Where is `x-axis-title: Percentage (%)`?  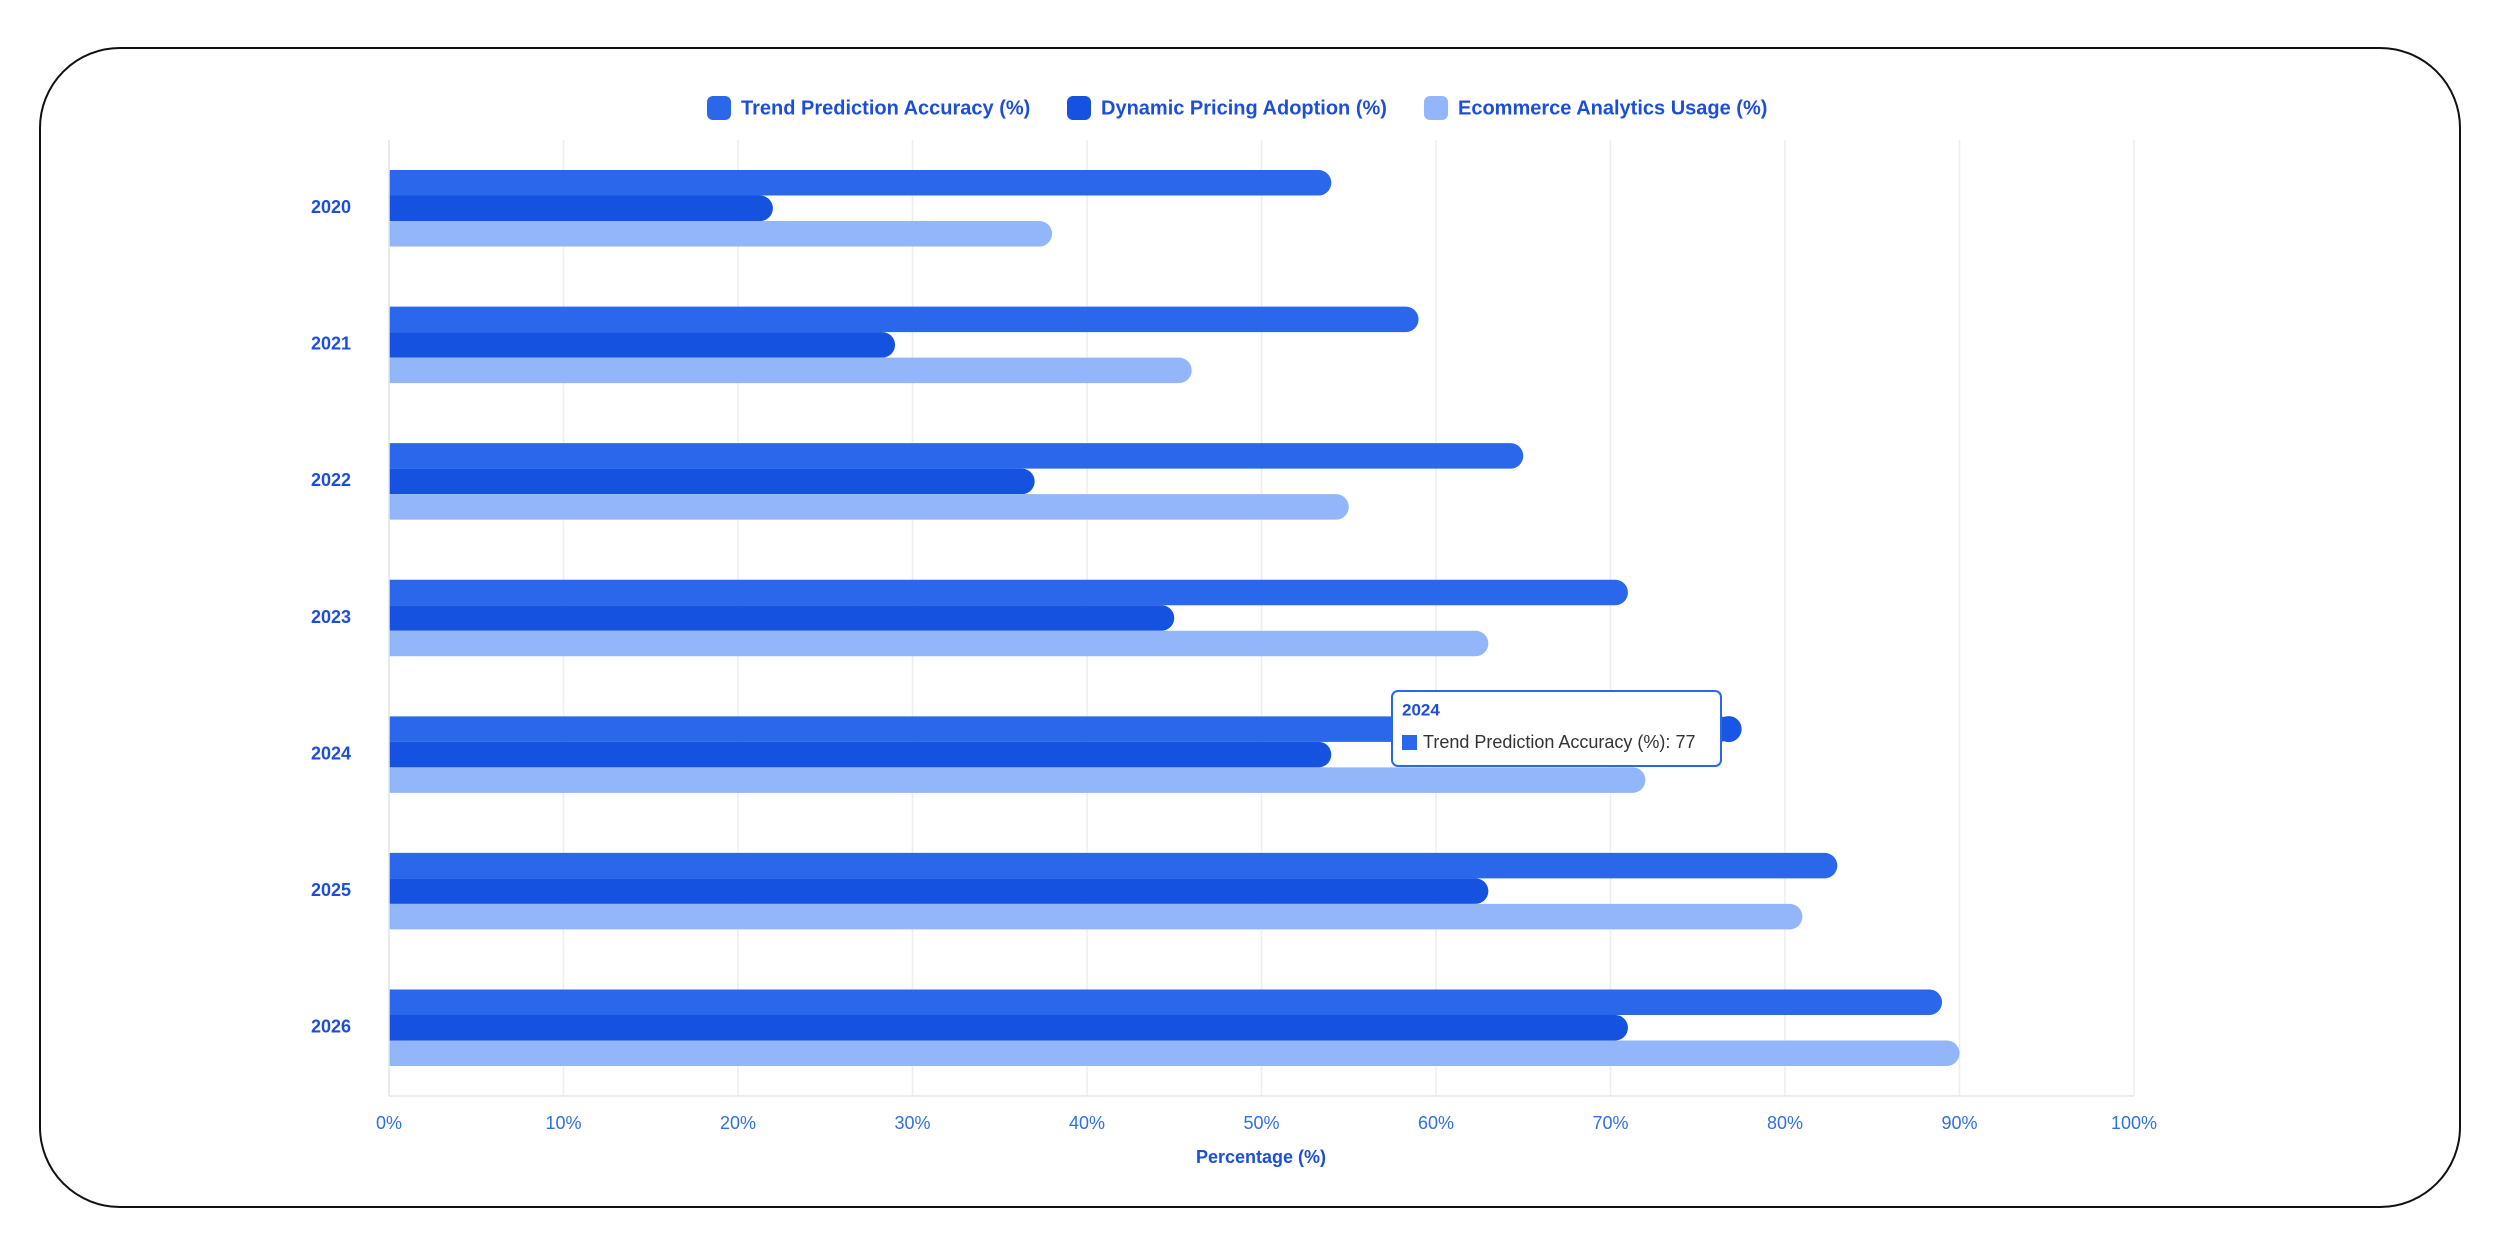 x-axis-title: Percentage (%) is located at coordinates (1261, 1157).